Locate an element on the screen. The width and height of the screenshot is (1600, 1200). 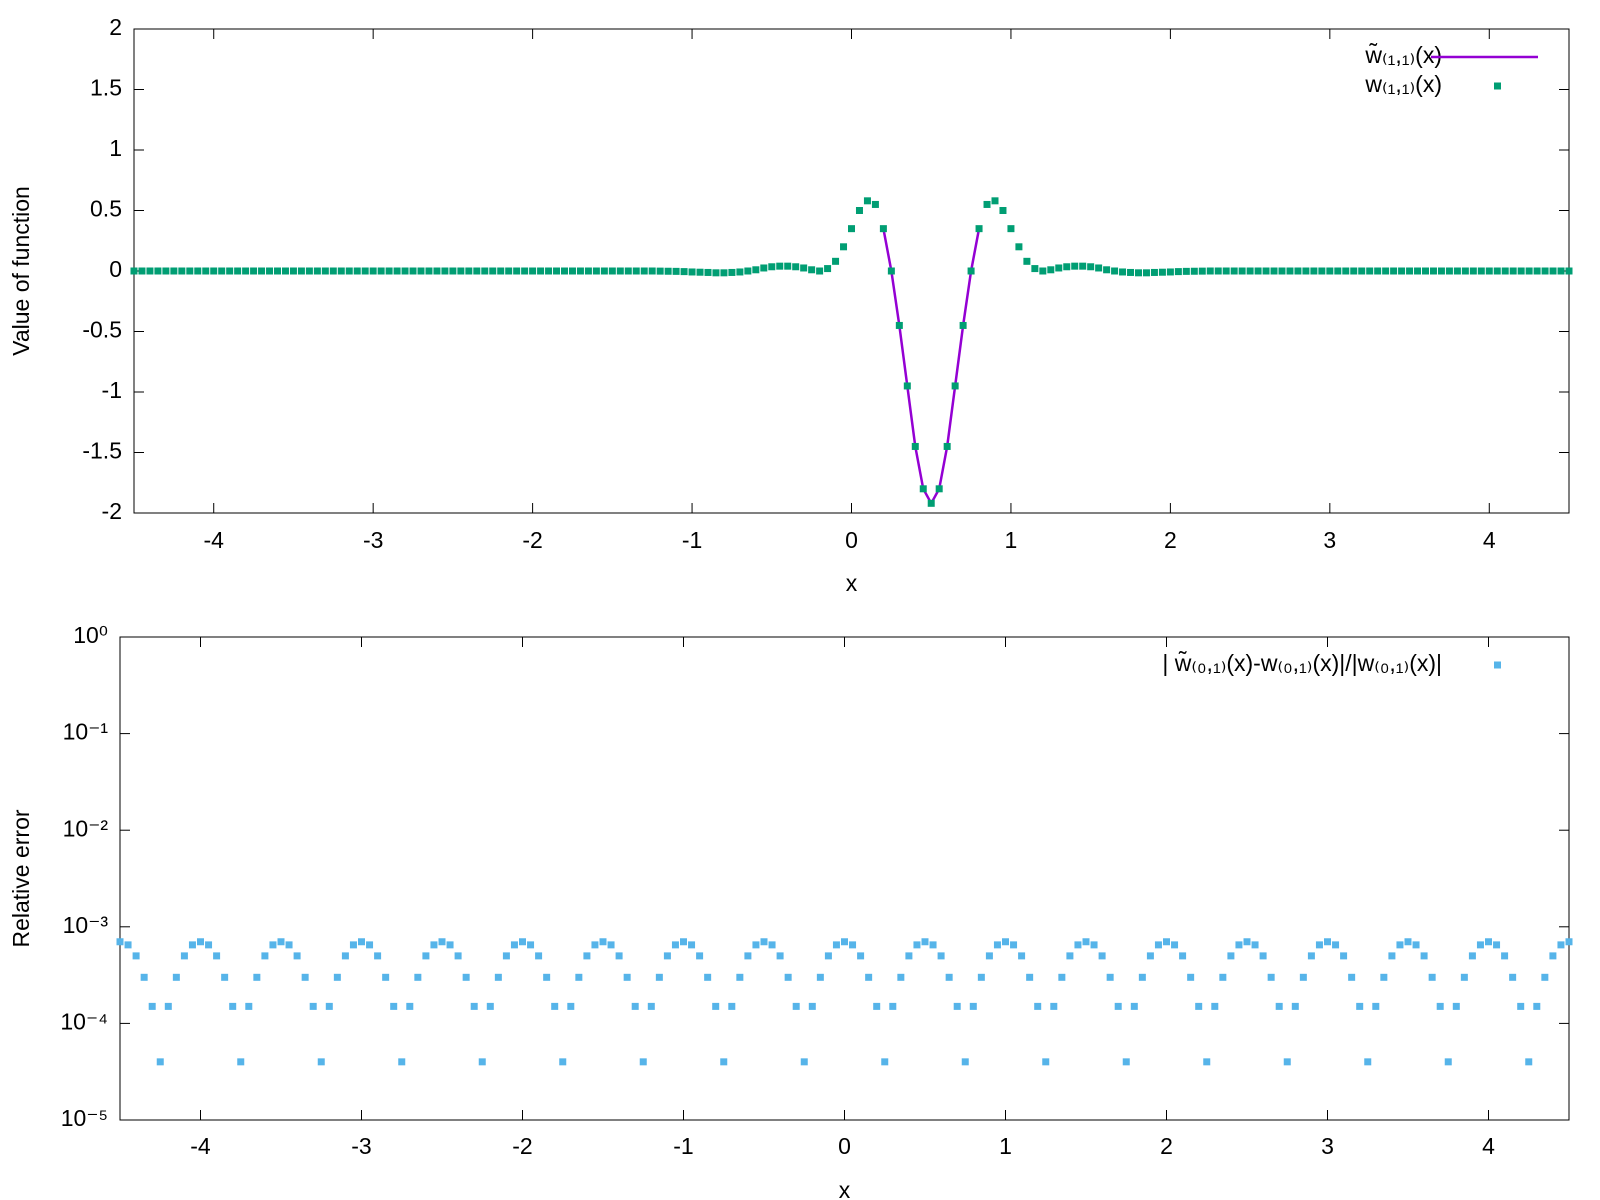
x-axis-label: x is located at coordinates (845, 1188).